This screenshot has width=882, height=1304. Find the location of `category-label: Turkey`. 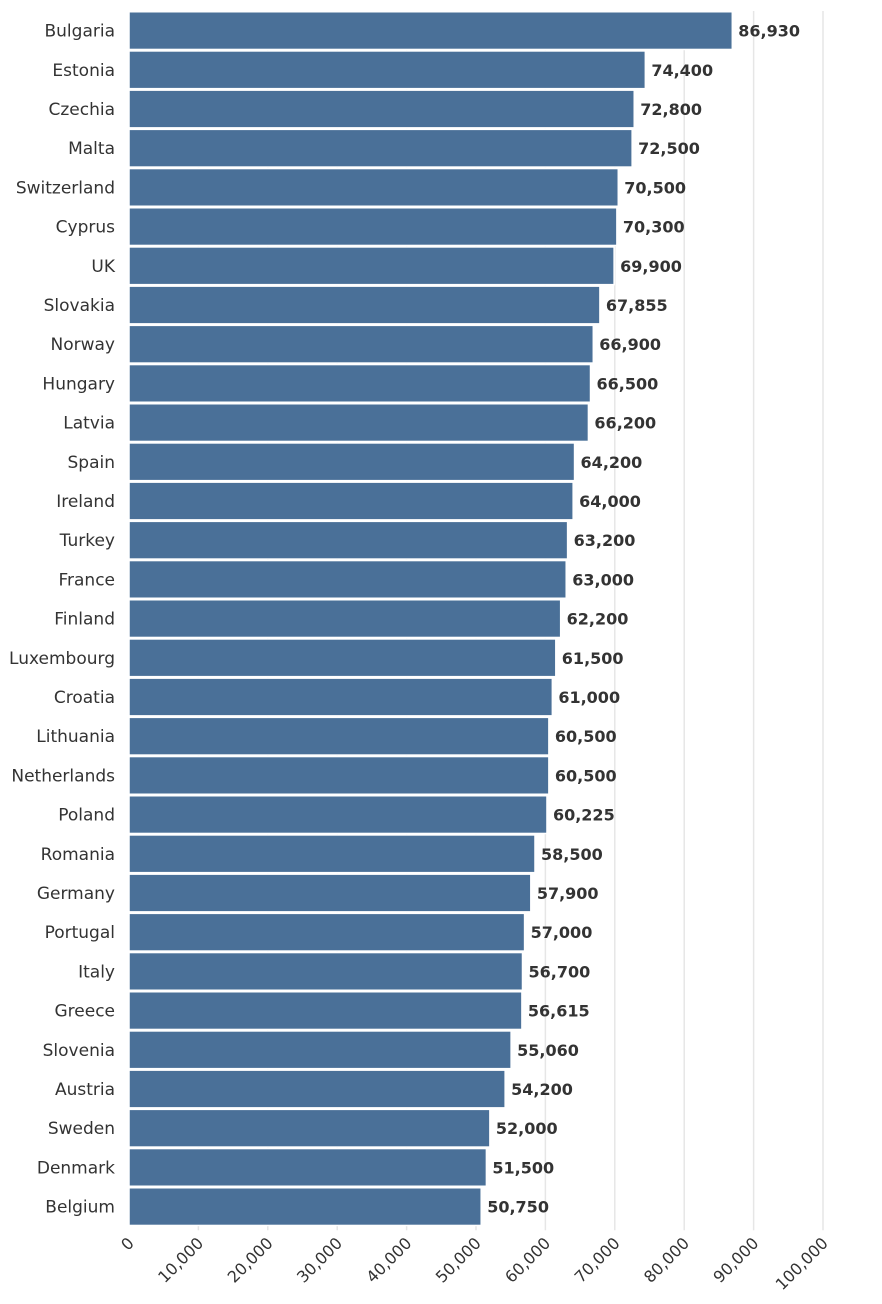

category-label: Turkey is located at coordinates (87, 541).